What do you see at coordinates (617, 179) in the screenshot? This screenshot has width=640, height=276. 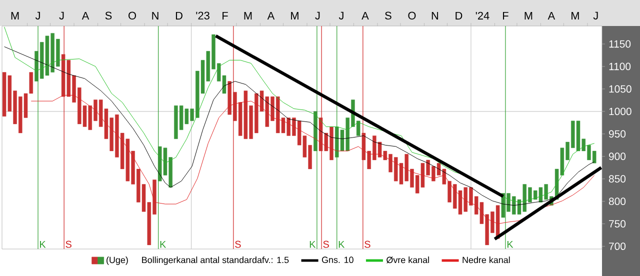 I see `y-tick-label: 850` at bounding box center [617, 179].